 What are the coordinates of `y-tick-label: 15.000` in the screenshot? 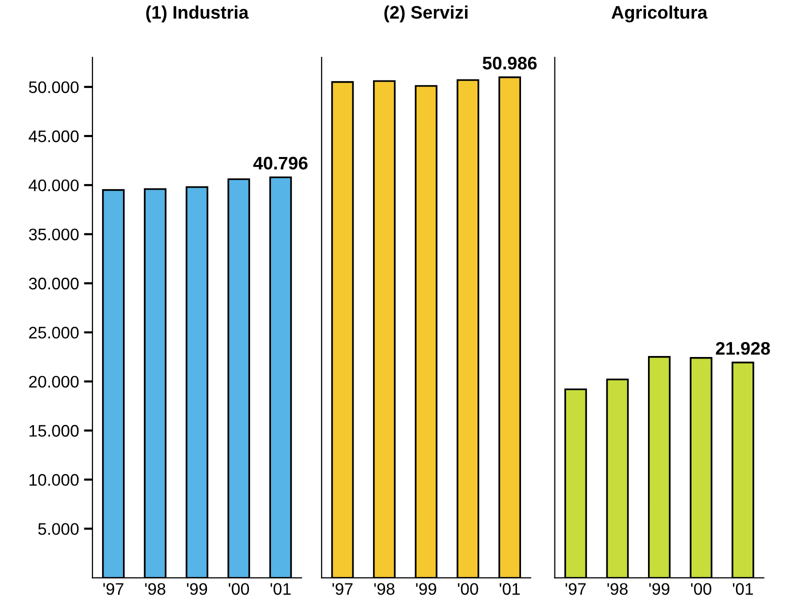 It's located at (54, 430).